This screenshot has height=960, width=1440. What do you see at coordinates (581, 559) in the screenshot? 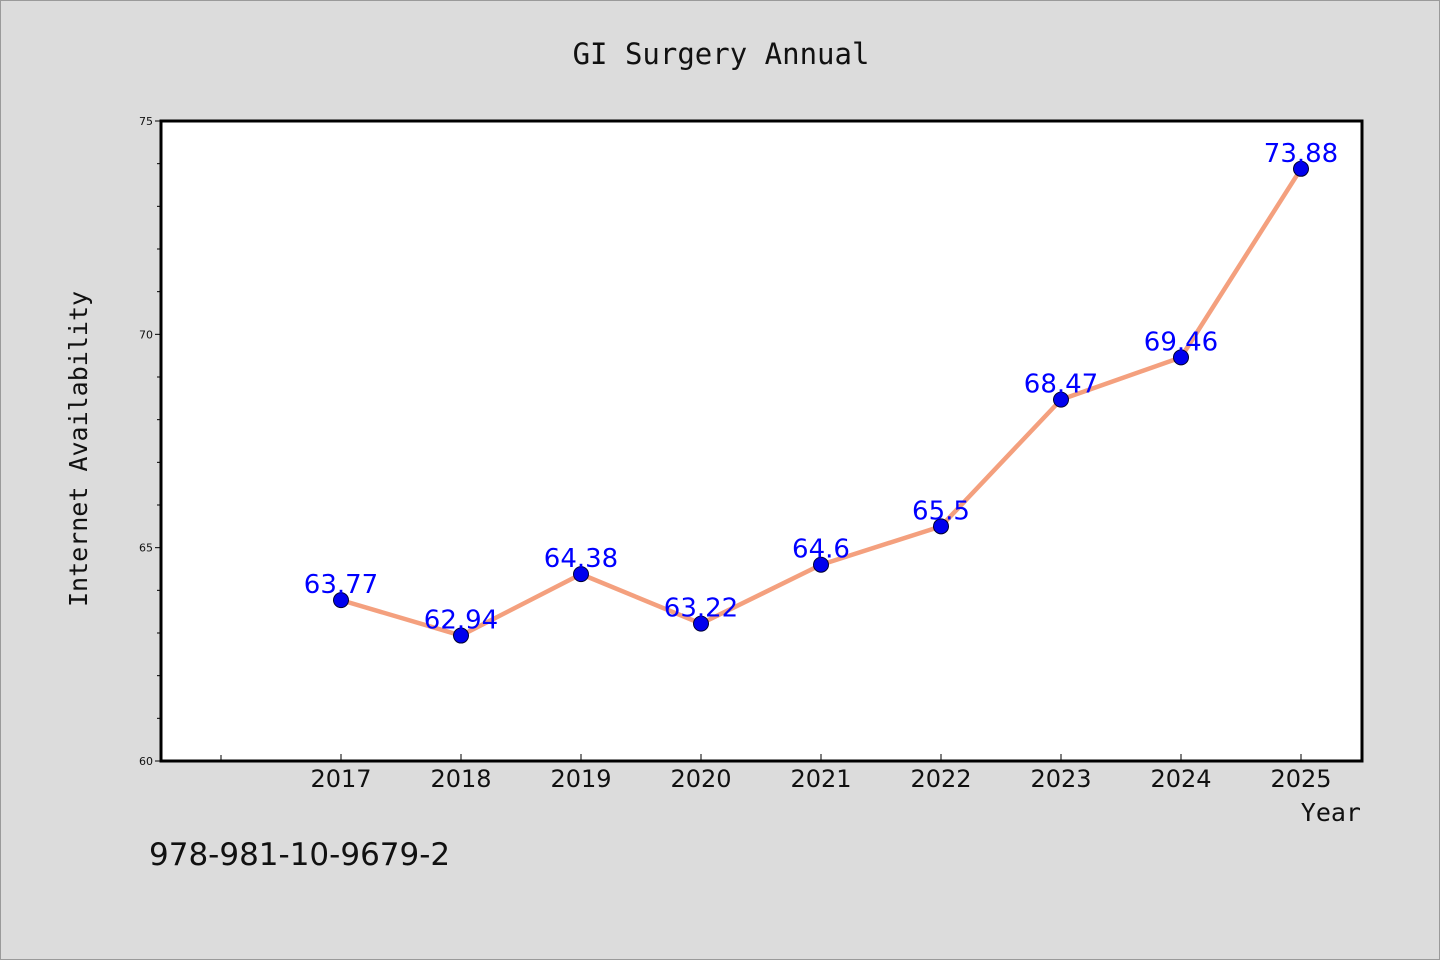
I see `data-label: 64.38` at bounding box center [581, 559].